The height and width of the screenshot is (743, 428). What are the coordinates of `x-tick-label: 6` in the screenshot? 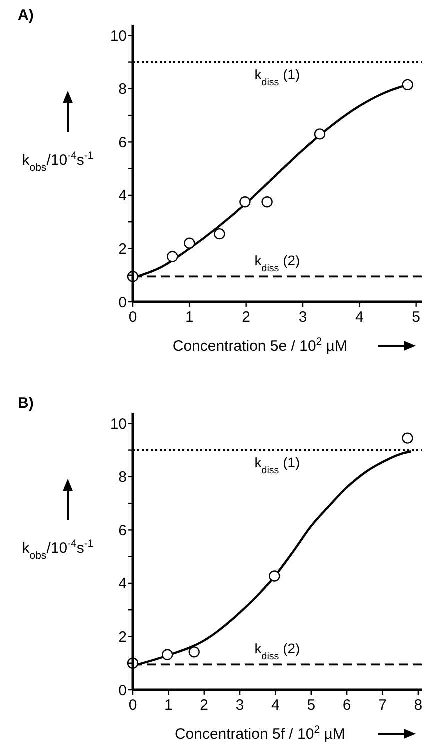 It's located at (347, 705).